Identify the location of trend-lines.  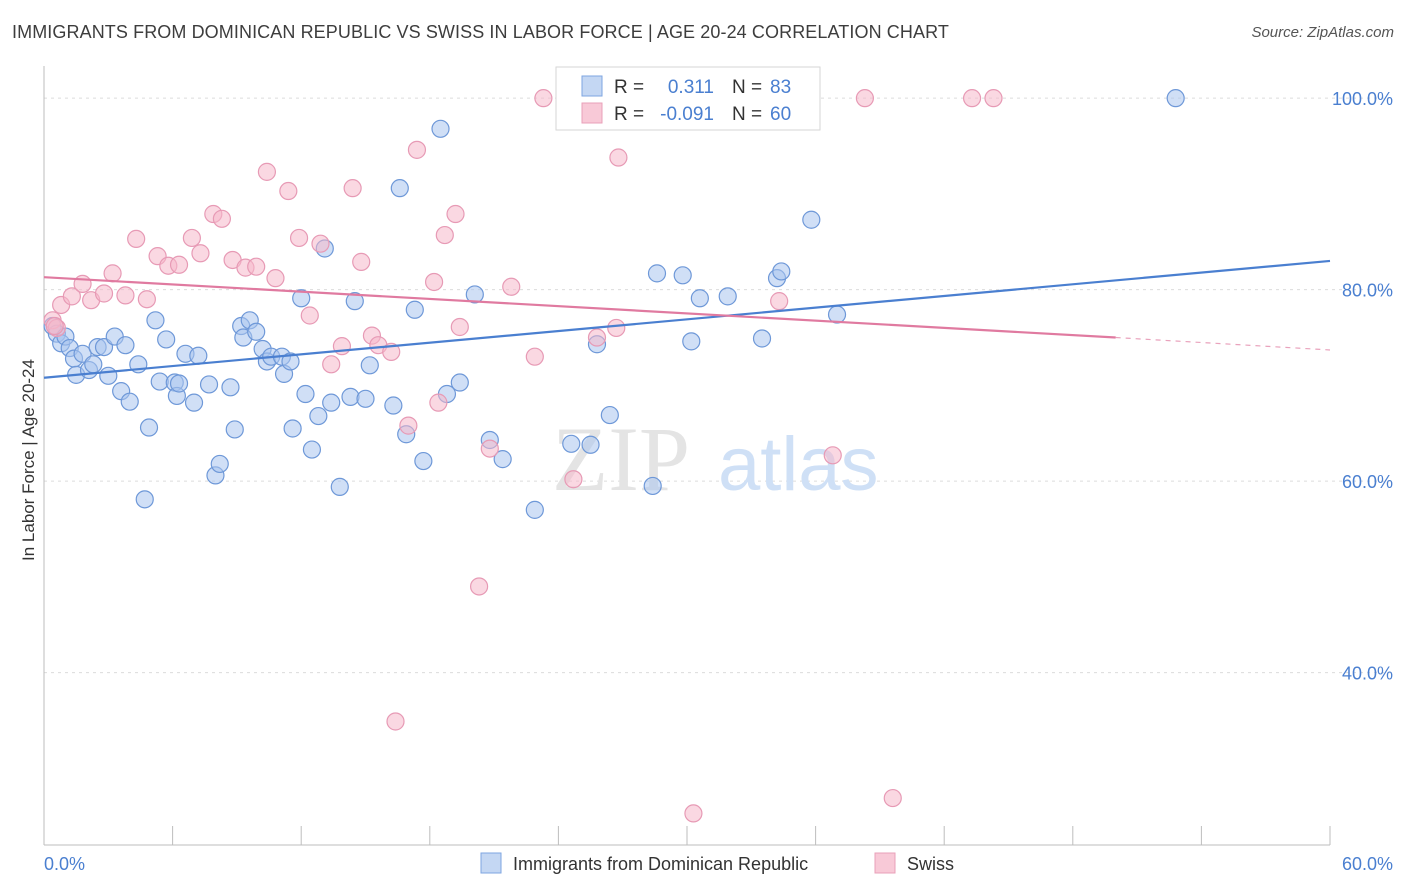
(687, 319).